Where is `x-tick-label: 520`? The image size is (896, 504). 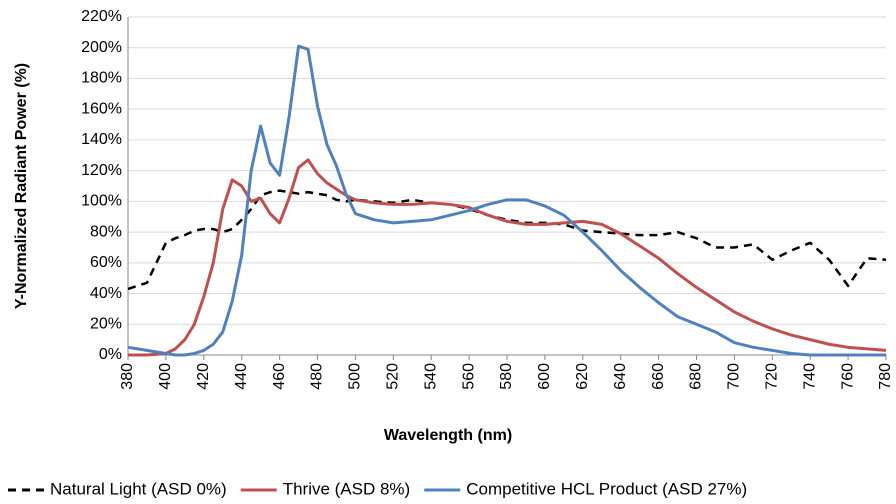
x-tick-label: 520 is located at coordinates (393, 376).